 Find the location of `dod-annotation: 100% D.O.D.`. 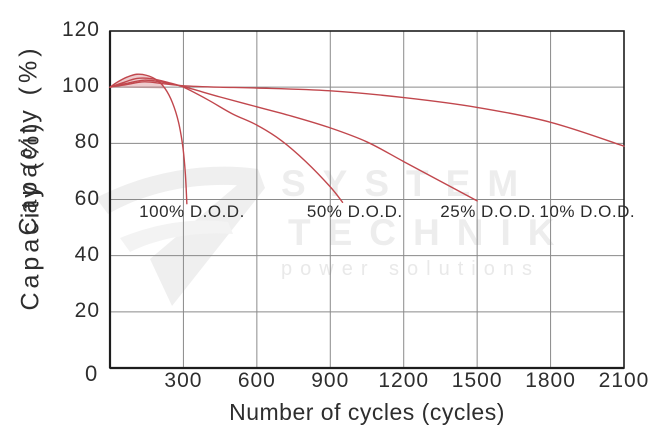

dod-annotation: 100% D.O.D. is located at coordinates (192, 212).